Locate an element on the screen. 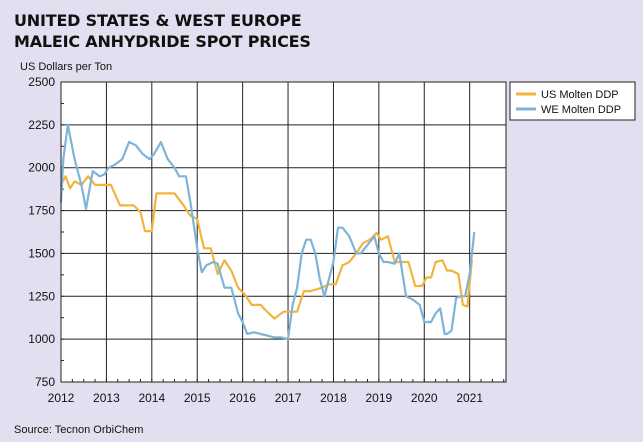  x-tick-label: 2014 is located at coordinates (151, 398).